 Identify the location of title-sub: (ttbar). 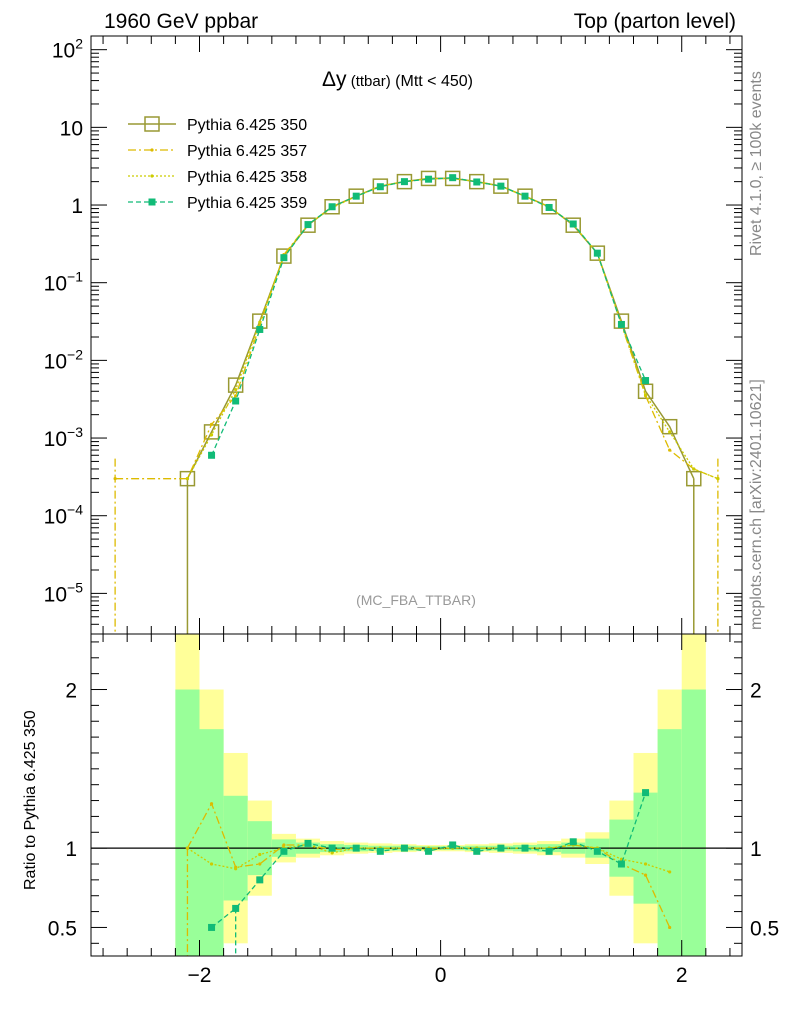
(369, 81).